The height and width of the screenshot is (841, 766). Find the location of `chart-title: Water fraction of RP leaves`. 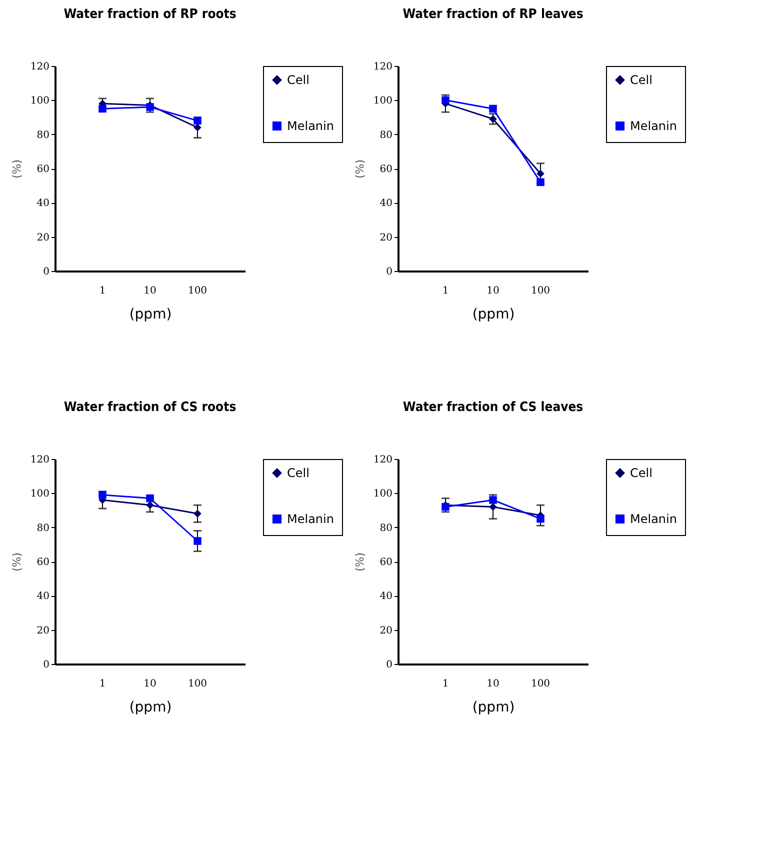

chart-title: Water fraction of RP leaves is located at coordinates (493, 14).